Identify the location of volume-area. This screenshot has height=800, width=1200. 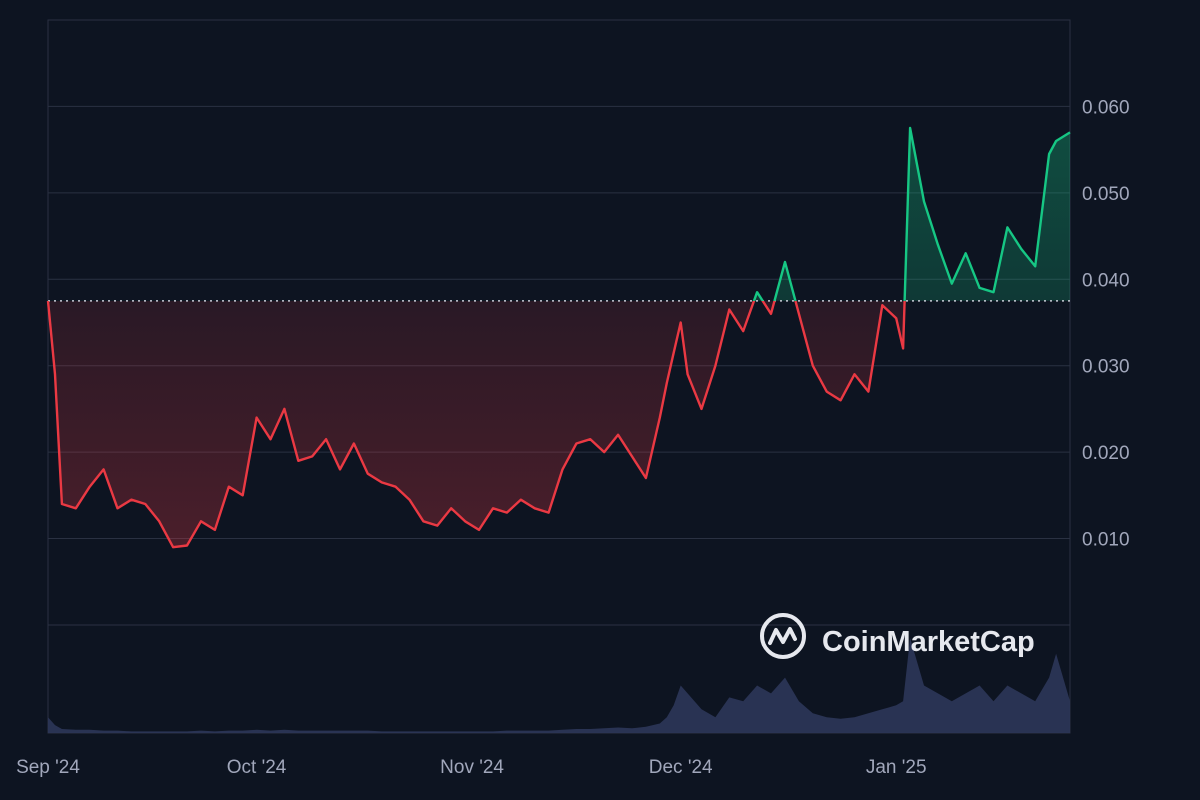
(559, 685).